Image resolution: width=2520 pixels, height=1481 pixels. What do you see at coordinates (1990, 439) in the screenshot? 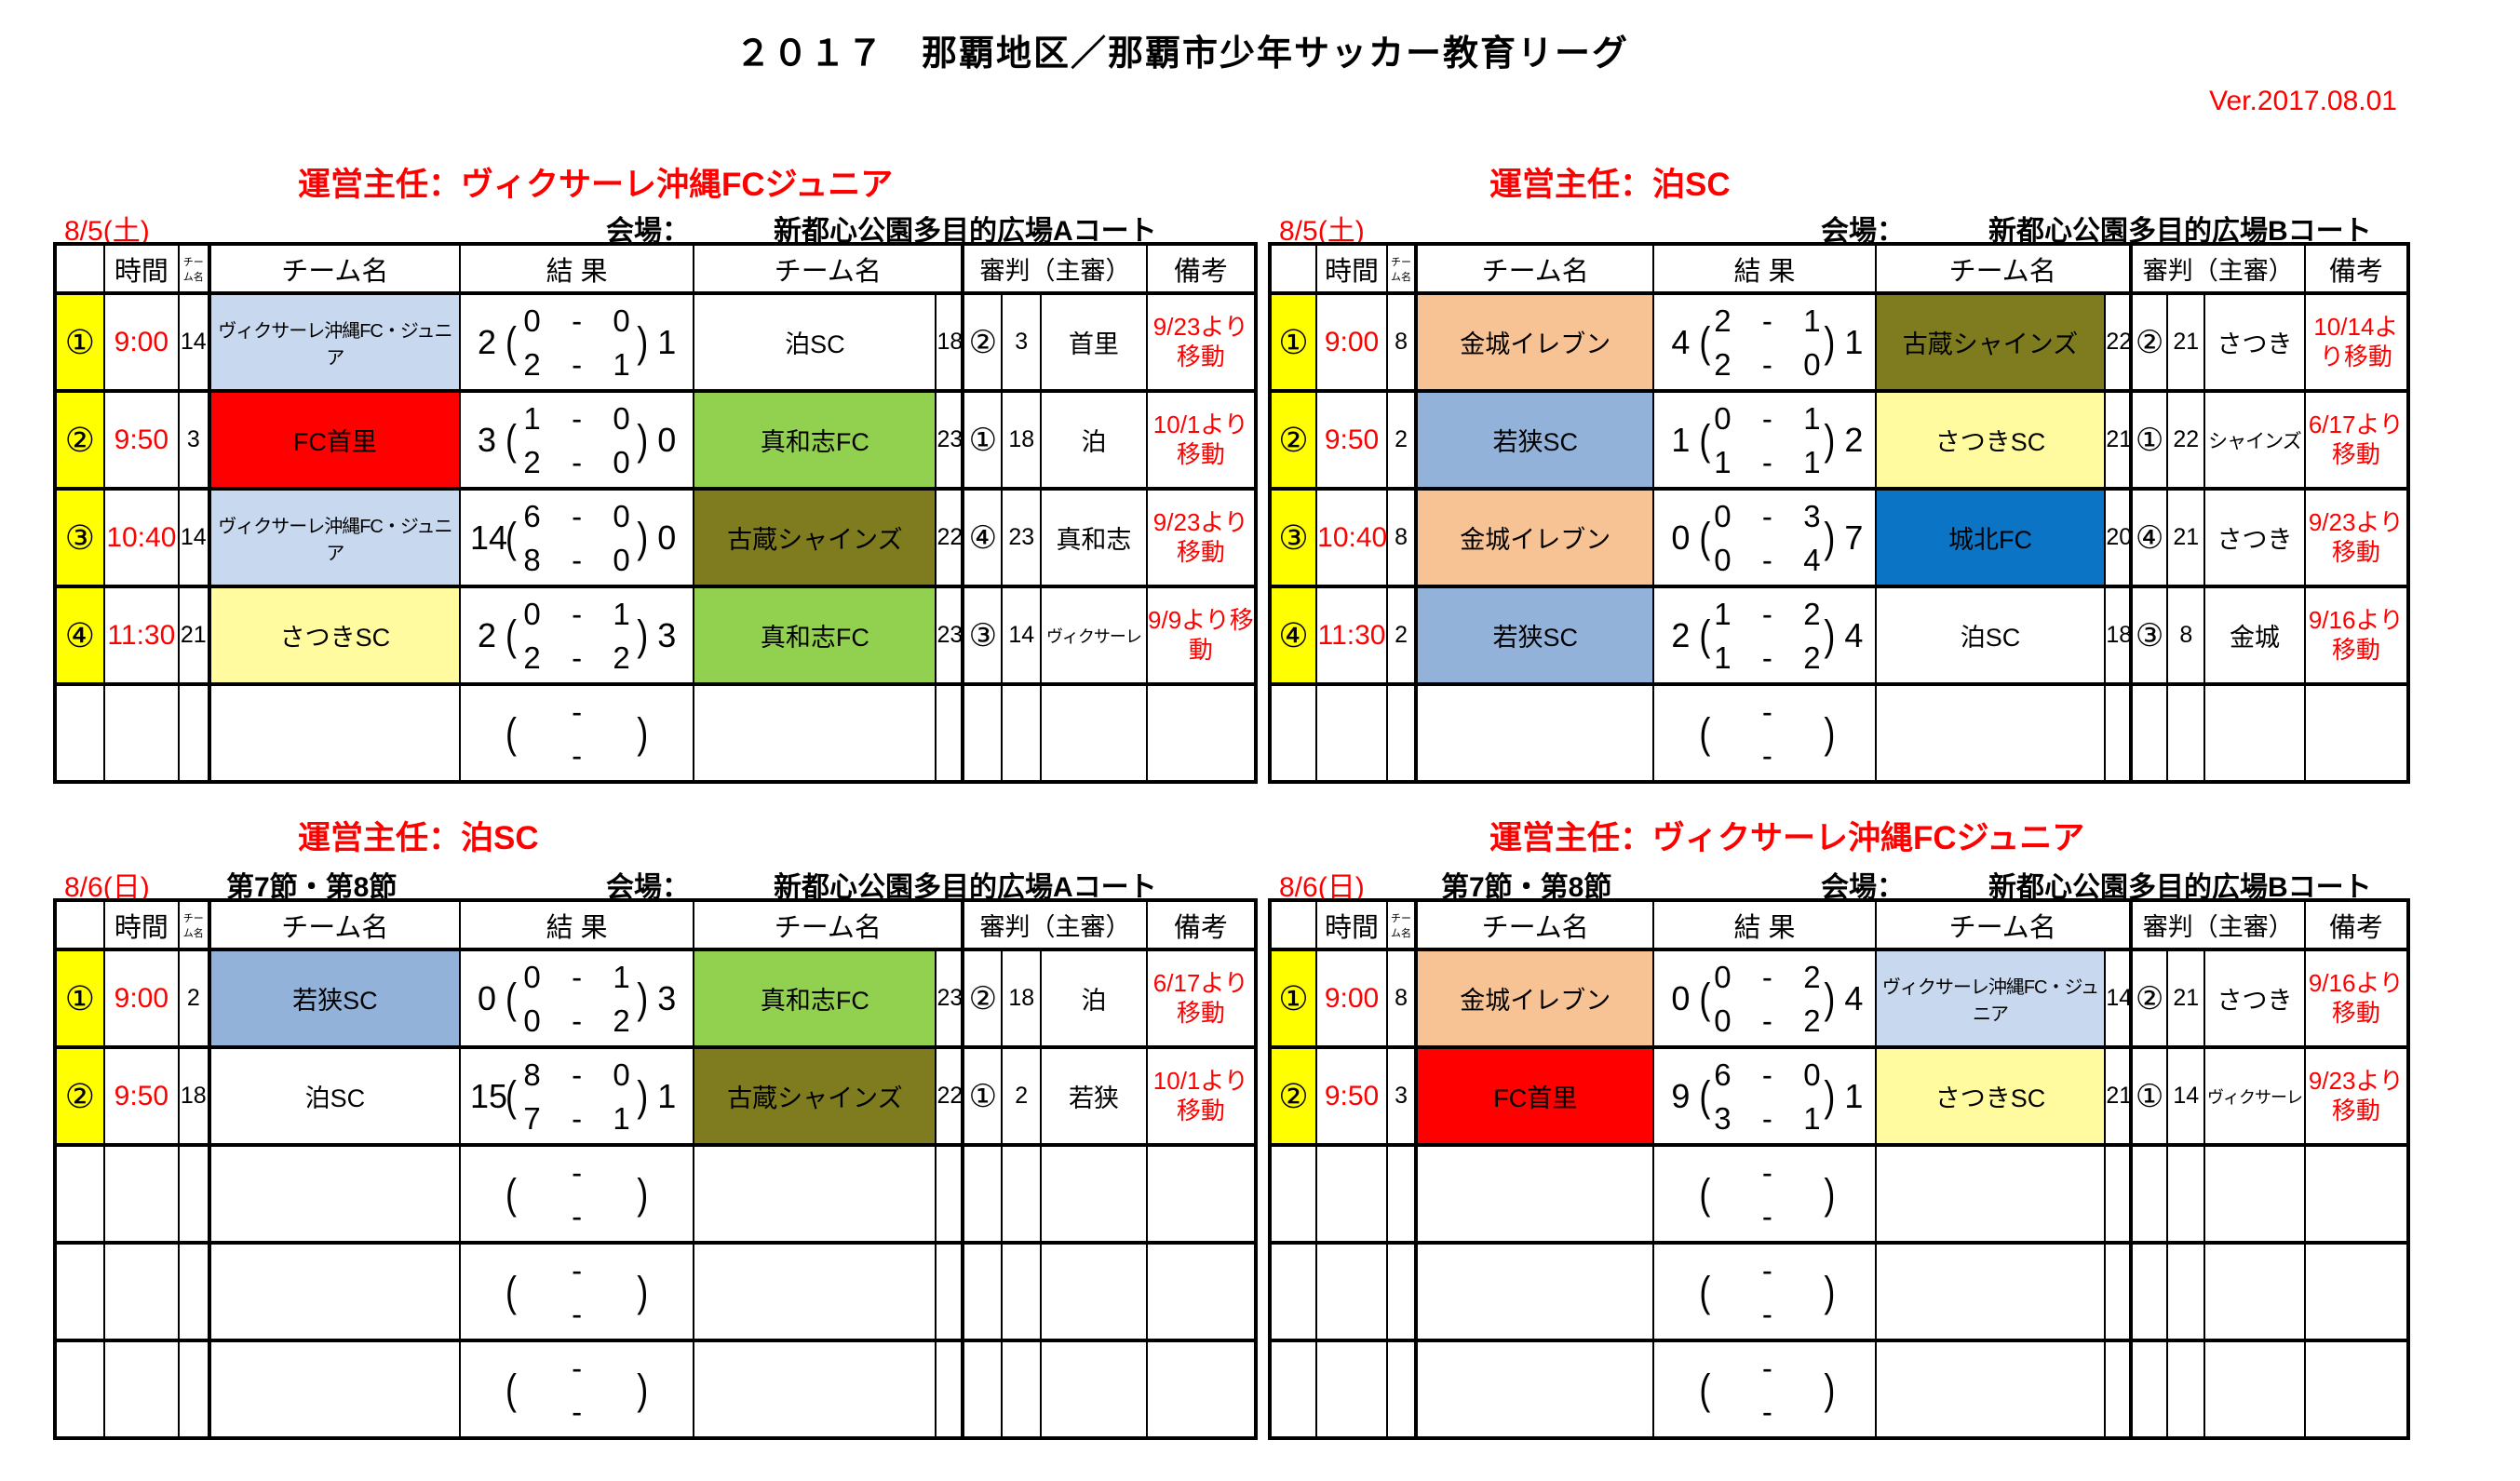
I see `away-team-cell: さつきSC` at bounding box center [1990, 439].